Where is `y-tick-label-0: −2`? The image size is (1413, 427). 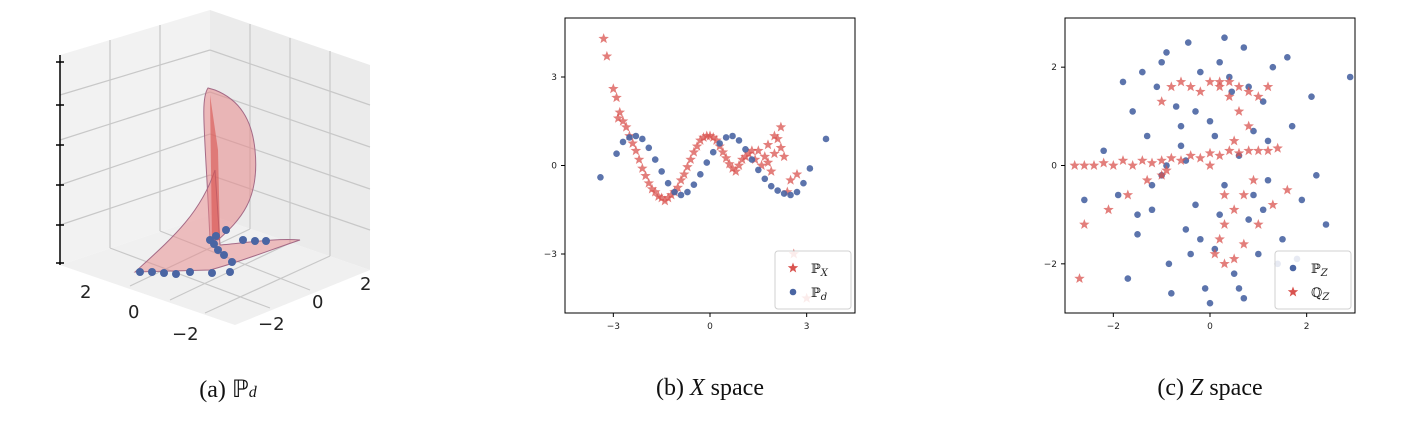 y-tick-label-0: −2 is located at coordinates (1050, 265).